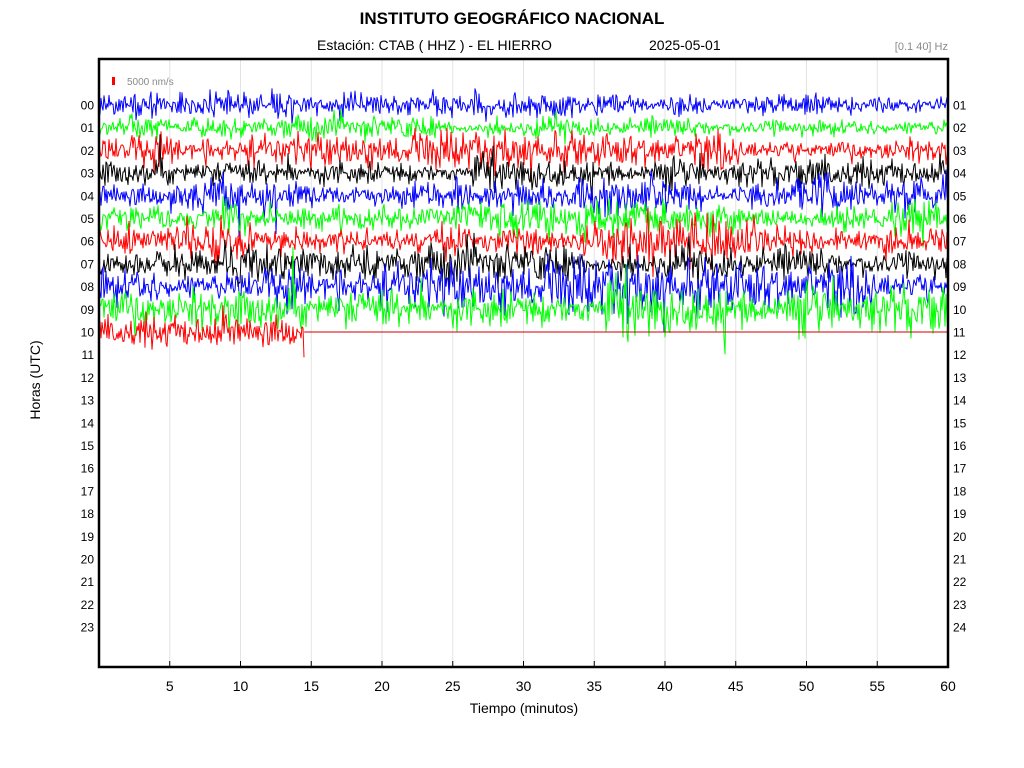  I want to click on right-hour-label: 04, so click(960, 174).